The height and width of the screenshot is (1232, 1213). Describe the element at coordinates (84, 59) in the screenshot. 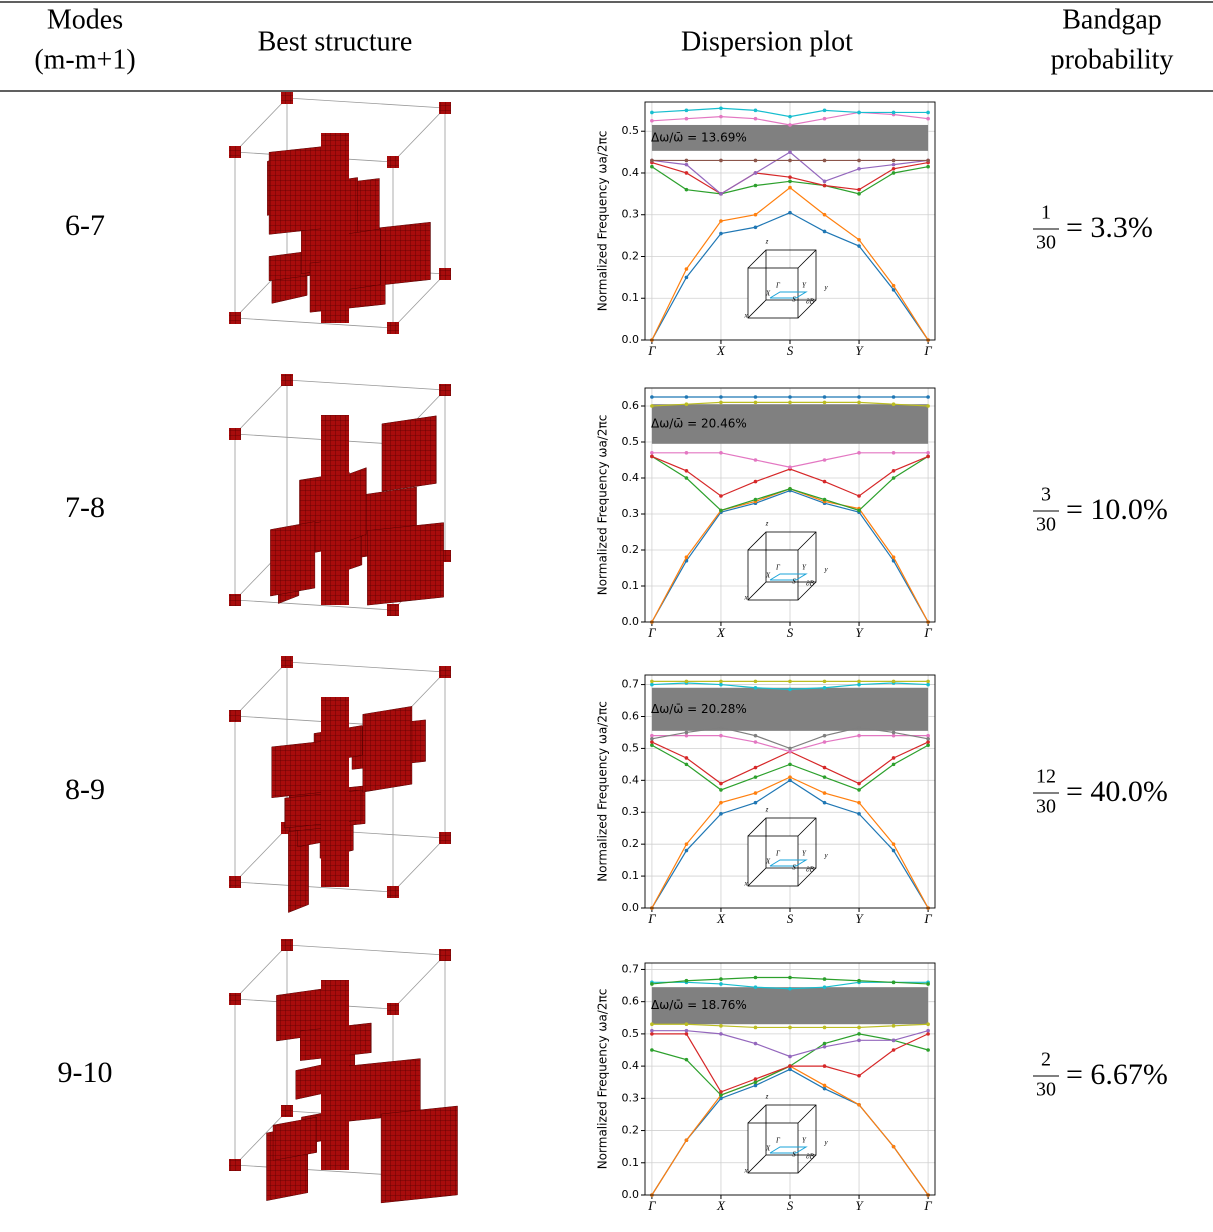

I see `header-cell: (m-m+1)` at that location.